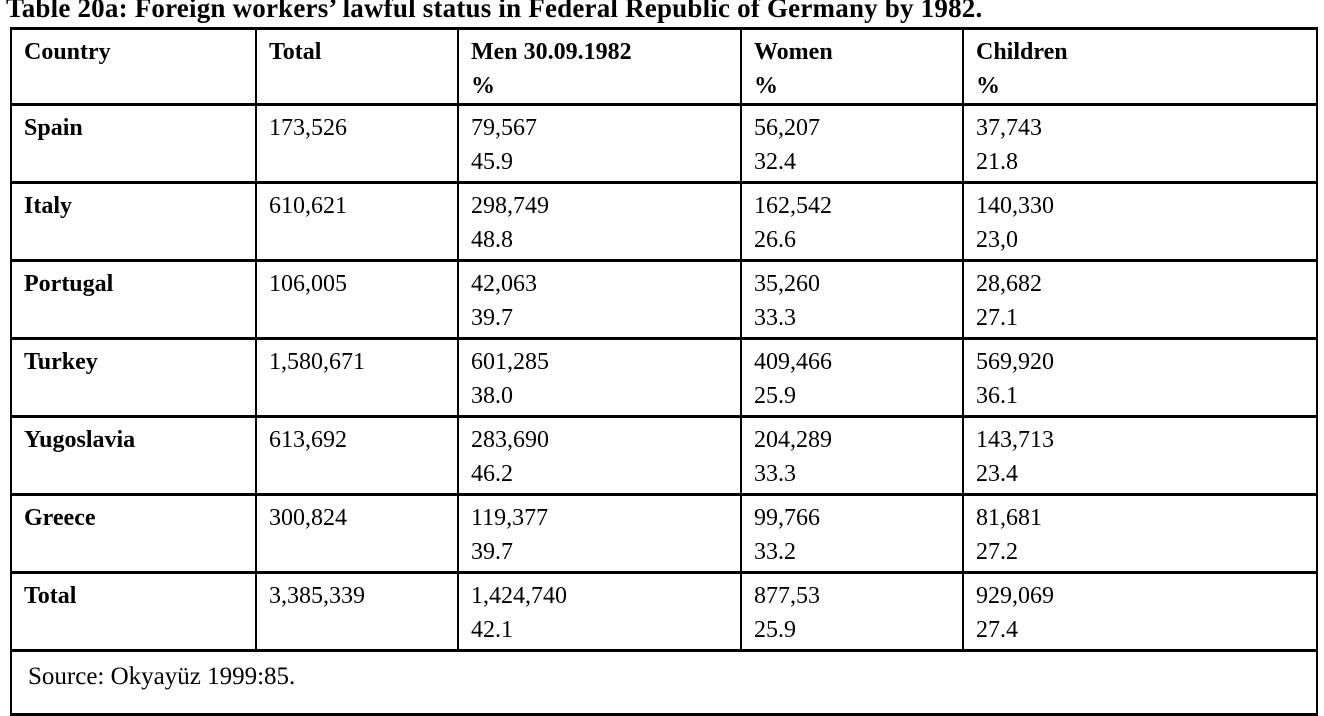 This screenshot has height=716, width=1324. What do you see at coordinates (1140, 611) in the screenshot?
I see `cell-children: 929,069 27.4` at bounding box center [1140, 611].